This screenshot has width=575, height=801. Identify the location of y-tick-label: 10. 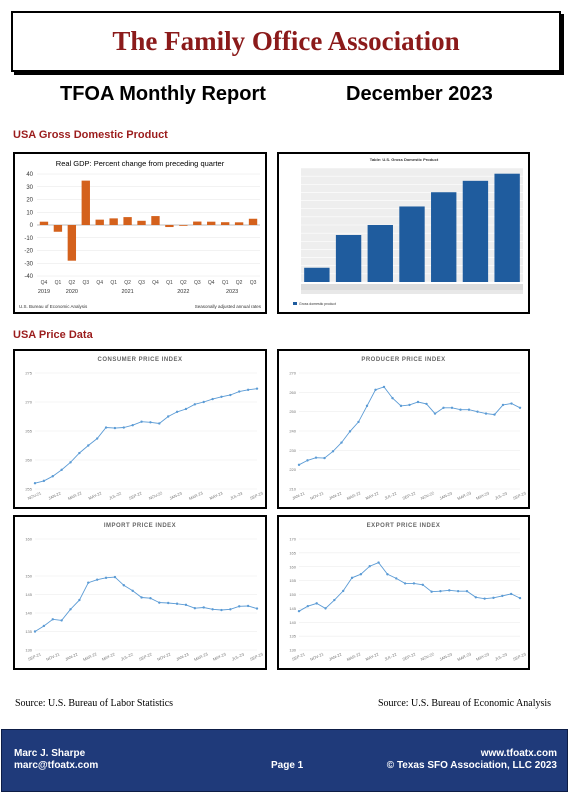
(29, 213).